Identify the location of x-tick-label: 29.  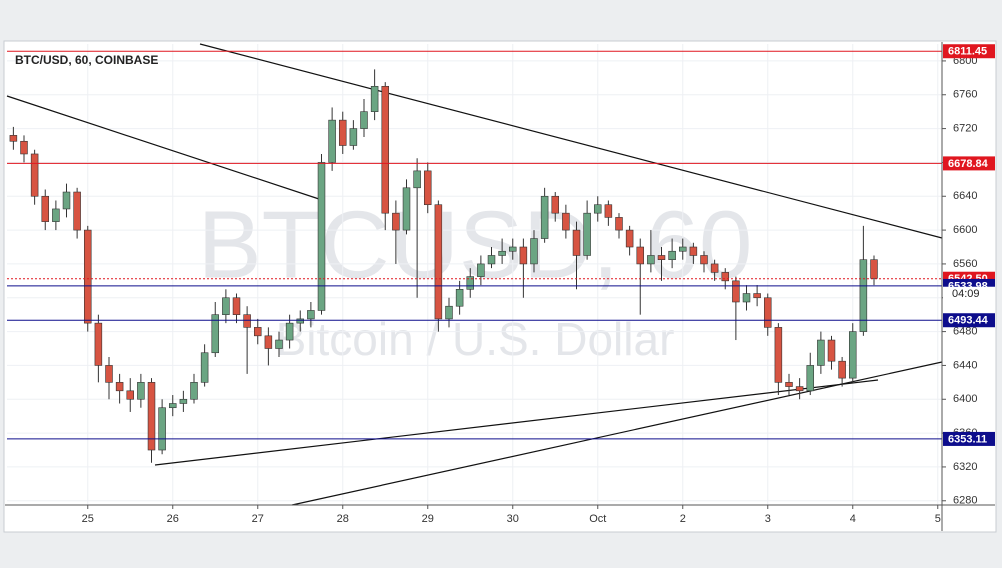
(428, 519).